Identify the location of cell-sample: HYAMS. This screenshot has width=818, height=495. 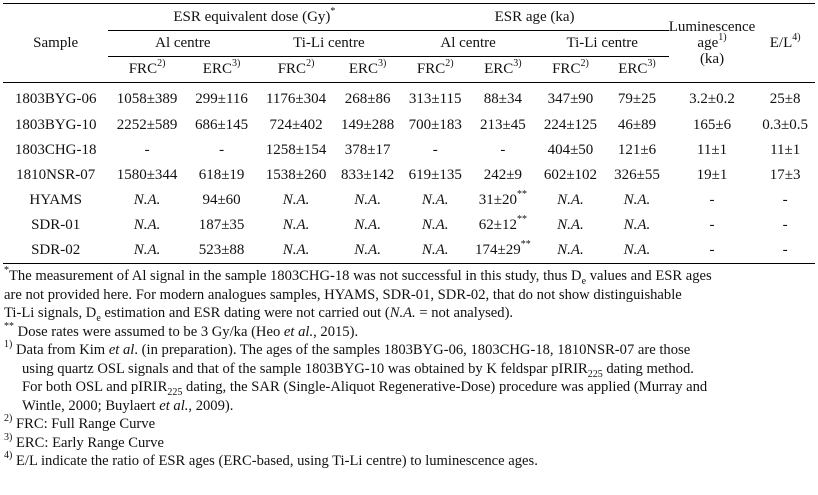
(55, 200).